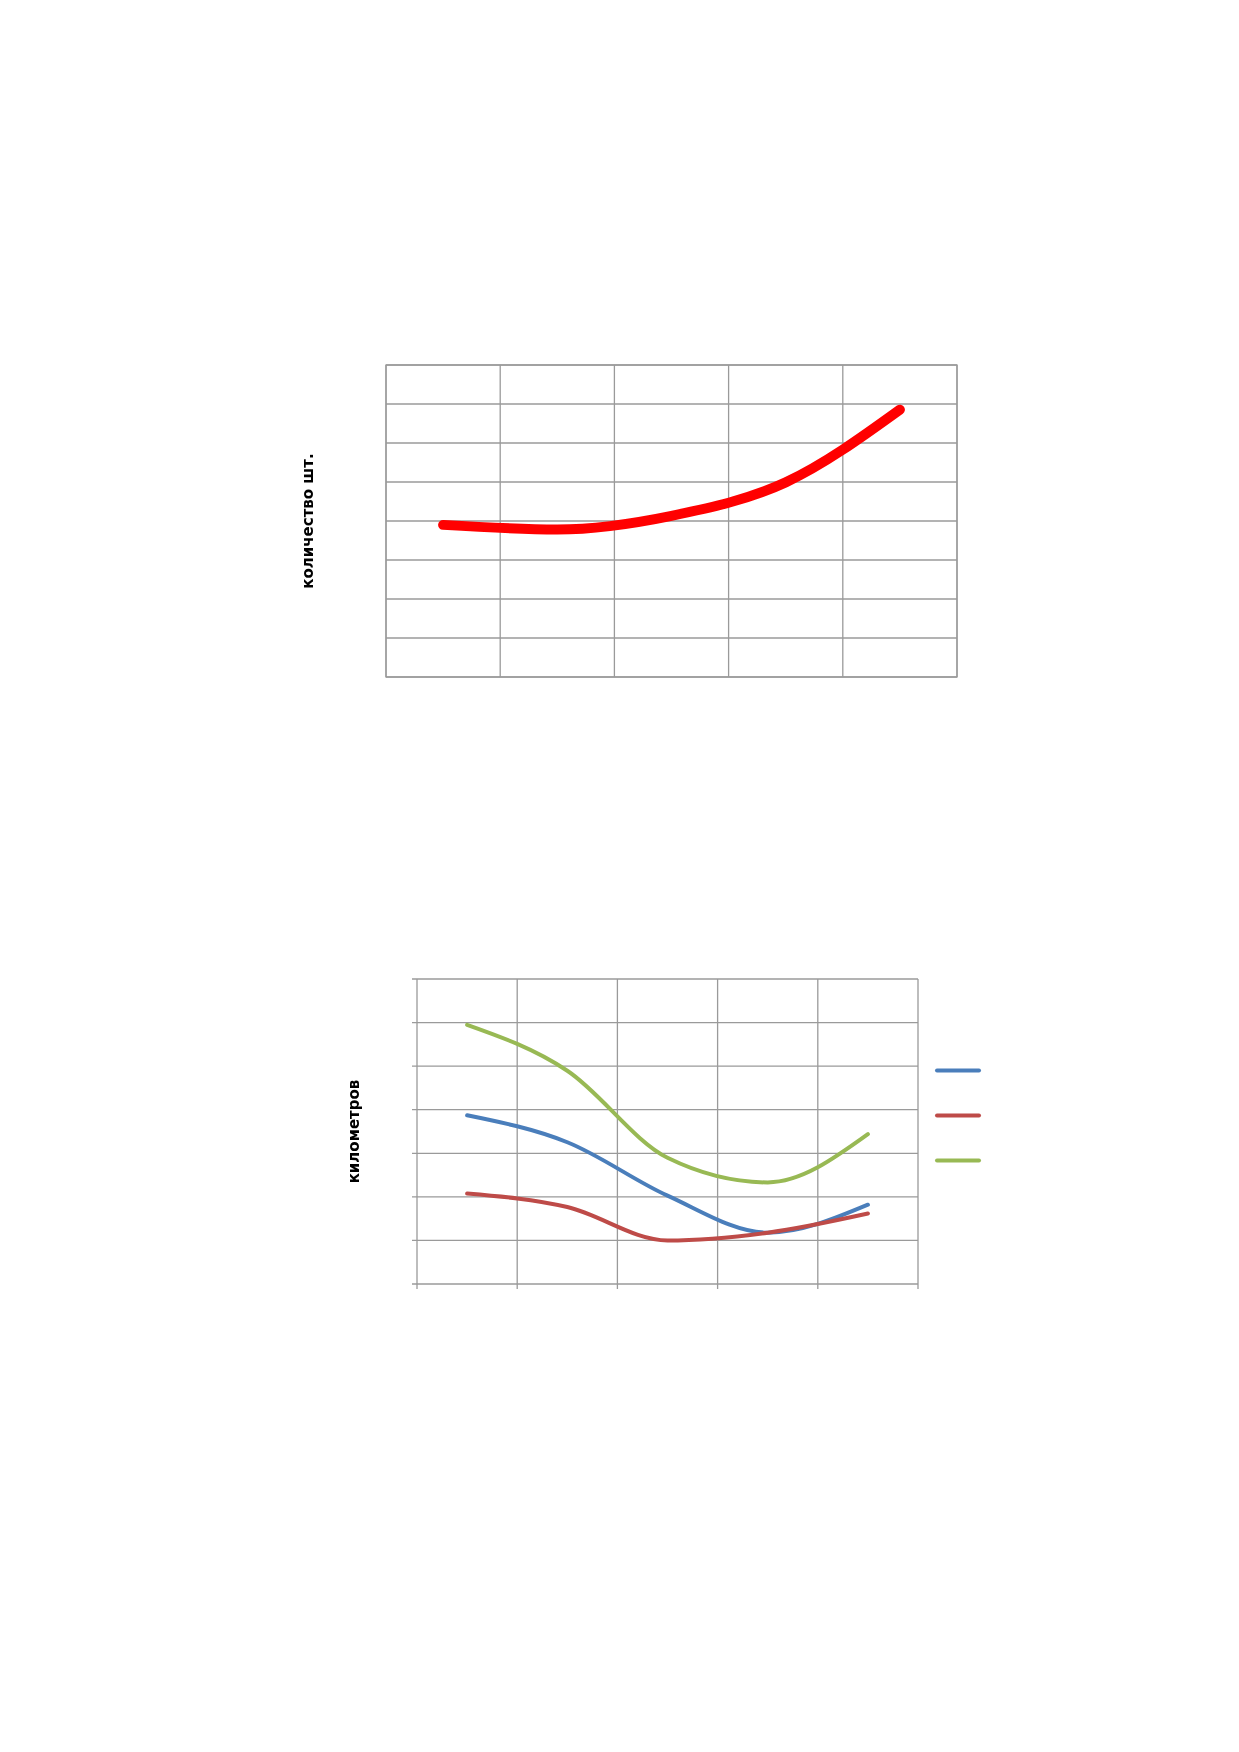  Describe the element at coordinates (353, 1131) in the screenshot. I see `y-axis-title: километров` at that location.